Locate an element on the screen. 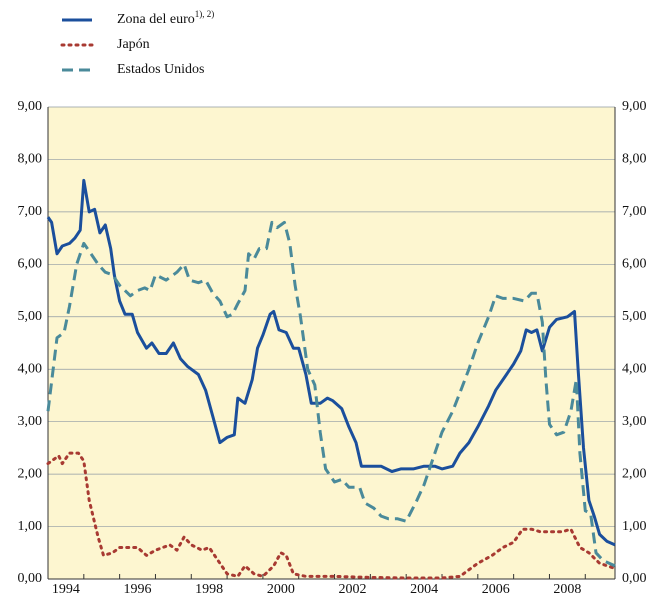  y-tick-label: 4,00 is located at coordinates (30, 368).